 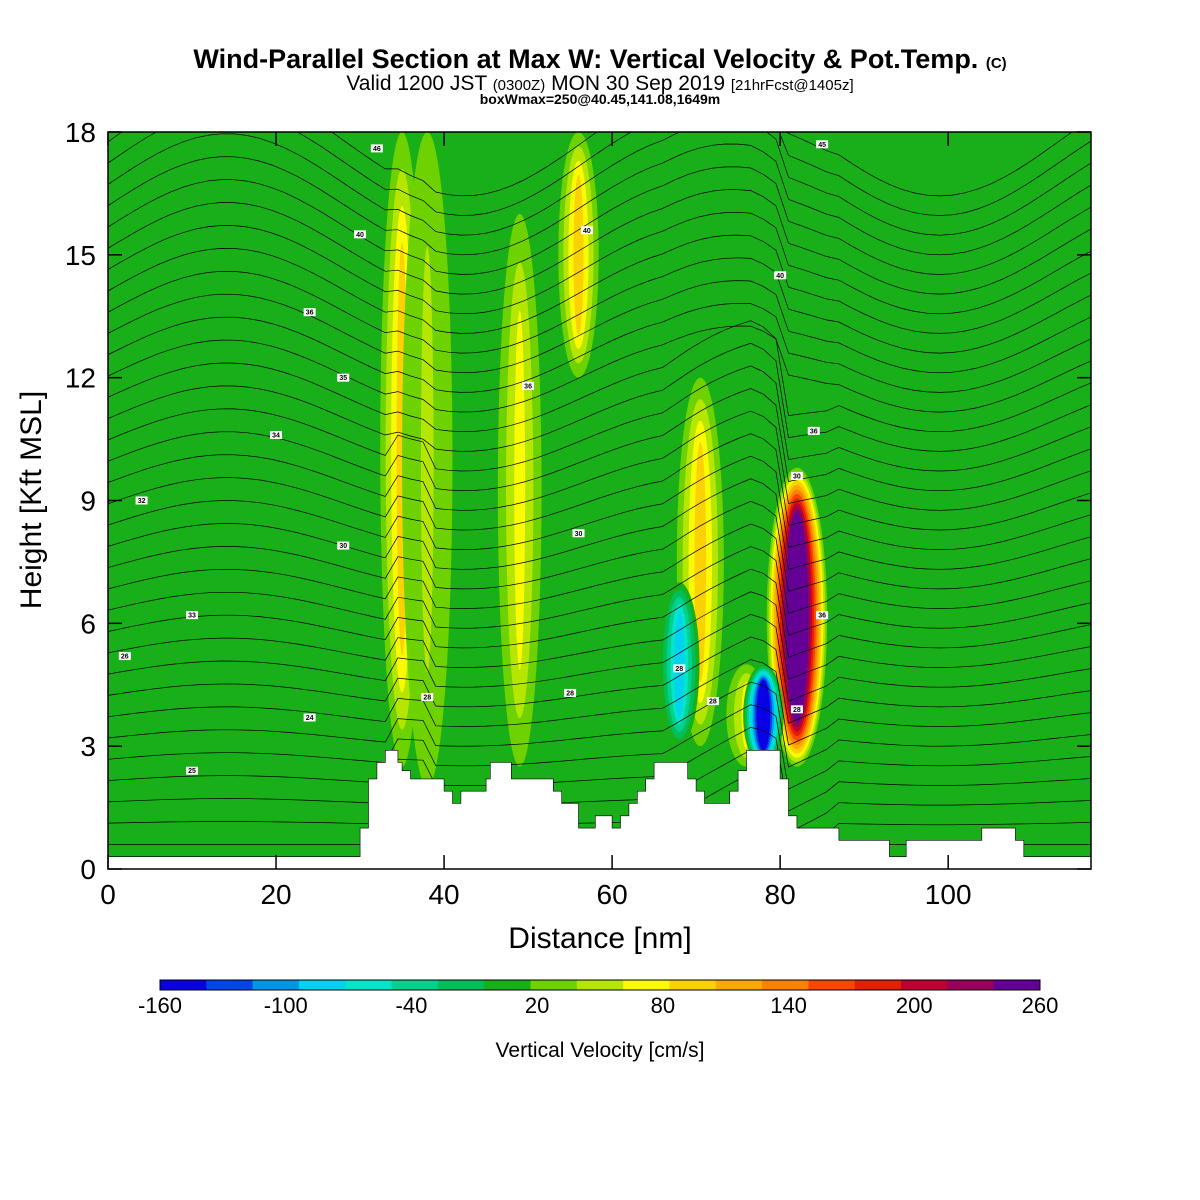 I want to click on box-info: boxWmax=250@40.45,141.08,1649m, so click(x=600, y=99).